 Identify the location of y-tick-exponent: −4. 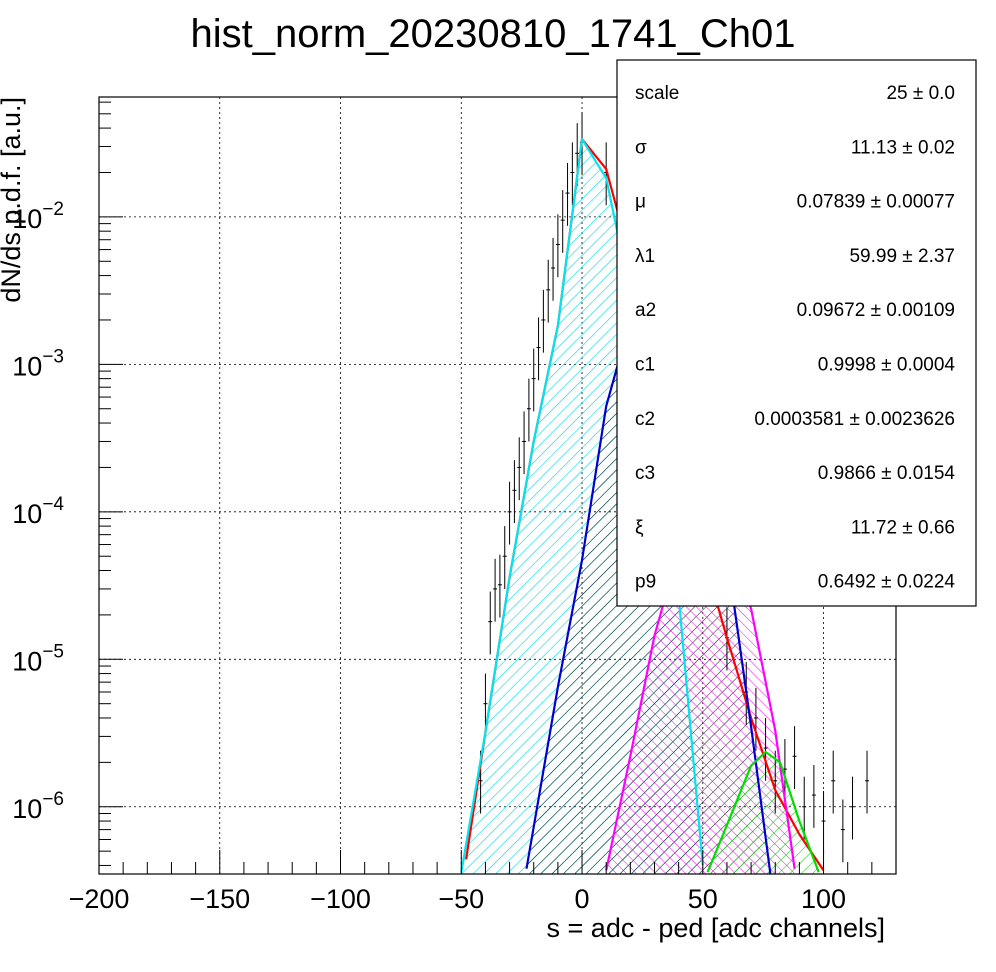
(53, 504).